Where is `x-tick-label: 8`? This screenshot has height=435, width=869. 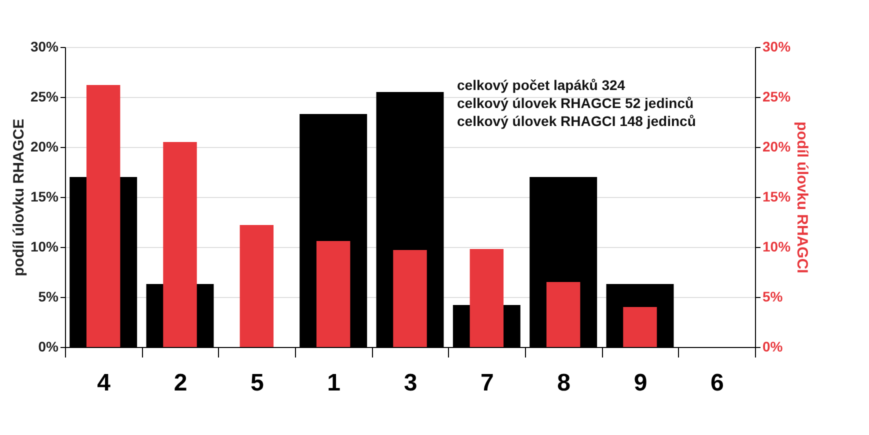 x-tick-label: 8 is located at coordinates (564, 383).